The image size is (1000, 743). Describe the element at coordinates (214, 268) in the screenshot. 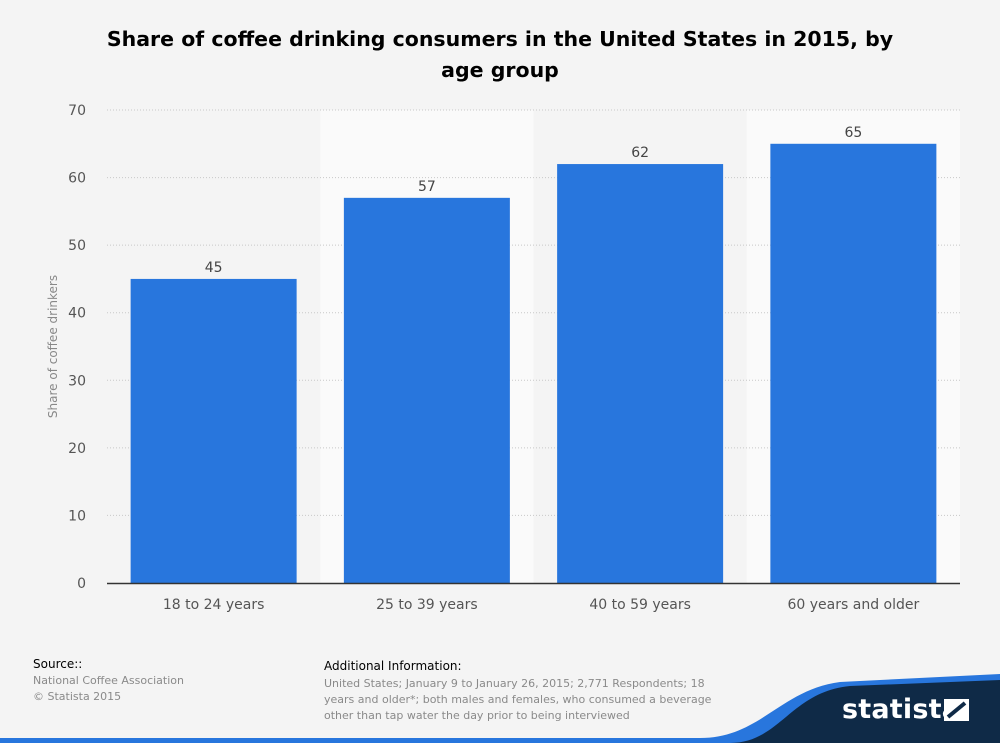

I see `value-label: 45` at that location.